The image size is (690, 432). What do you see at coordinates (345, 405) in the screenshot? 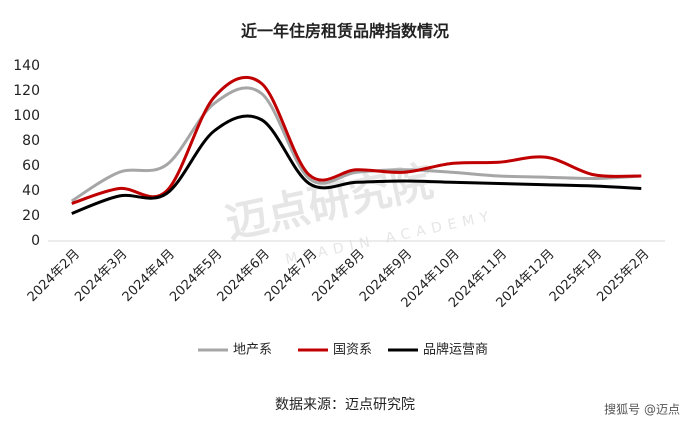
I see `source: 数据来源：迈点研究院` at bounding box center [345, 405].